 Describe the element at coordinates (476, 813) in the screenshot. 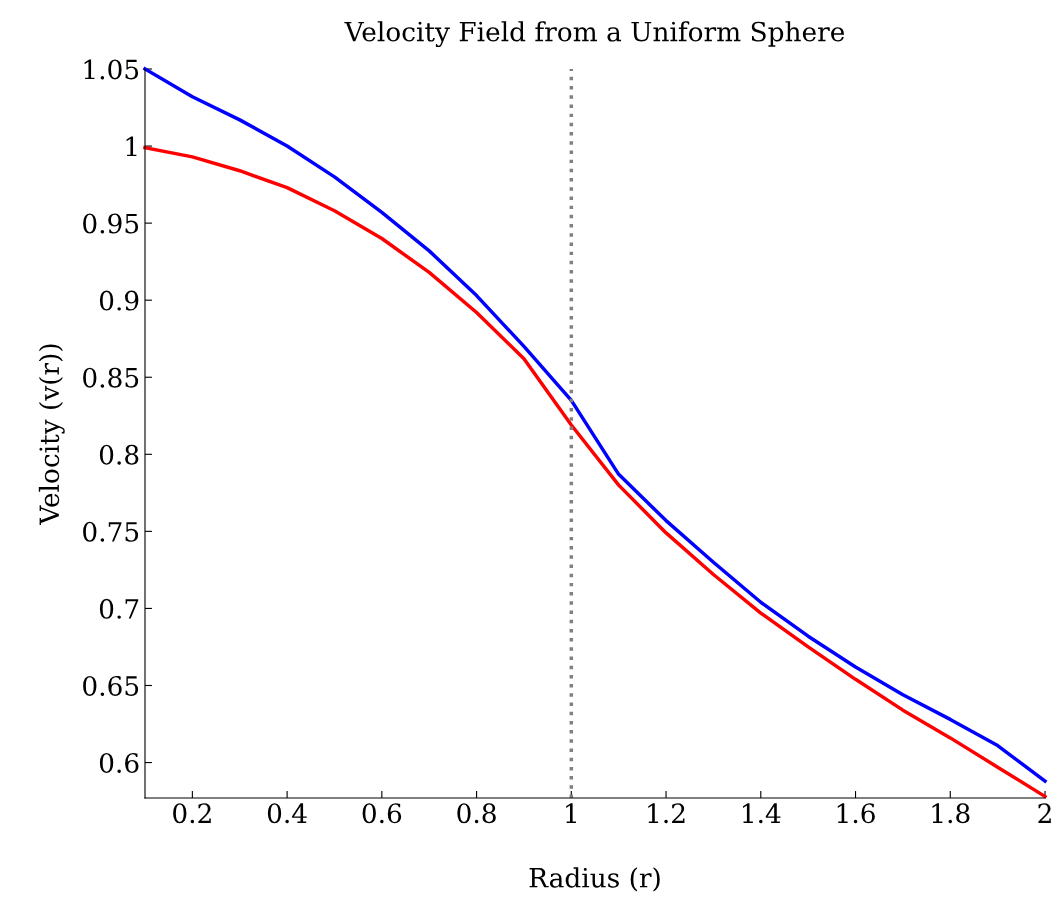

I see `x-tick-label: 0.8` at that location.